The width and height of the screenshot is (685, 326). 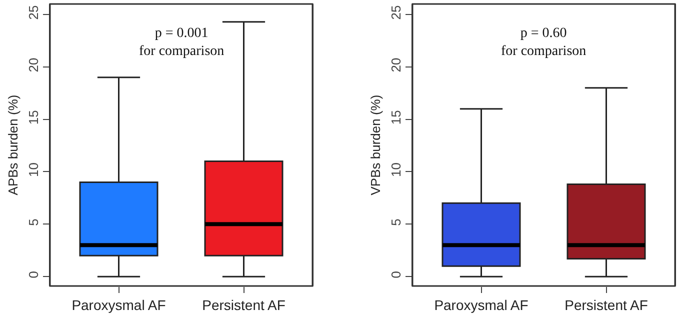 I want to click on y-axis-title: VPBs burden (%), so click(x=376, y=145).